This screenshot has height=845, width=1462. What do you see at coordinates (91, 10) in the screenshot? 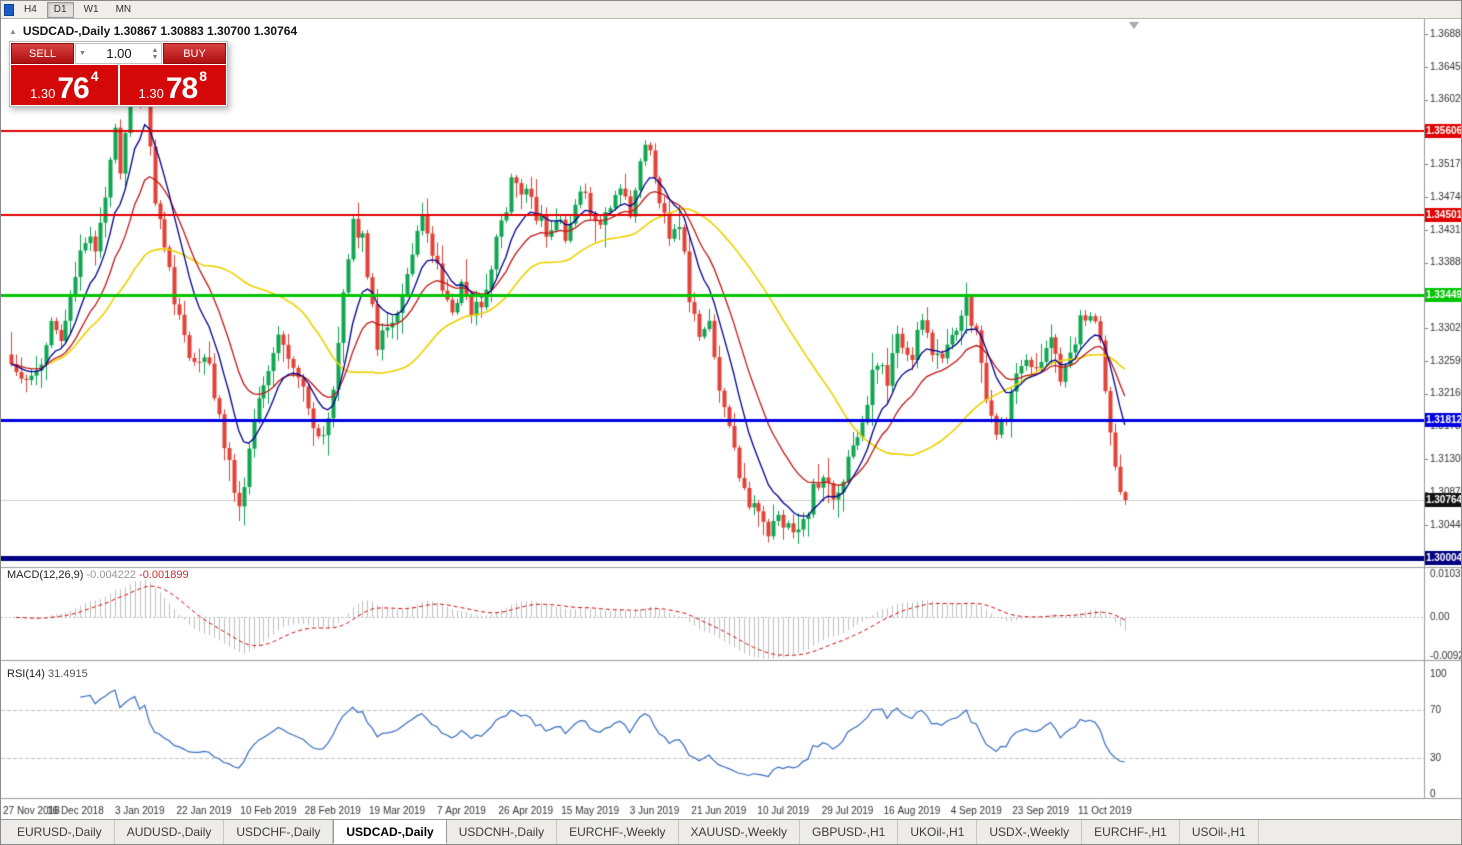
I see `timeframe-w1-button: W1` at bounding box center [91, 10].